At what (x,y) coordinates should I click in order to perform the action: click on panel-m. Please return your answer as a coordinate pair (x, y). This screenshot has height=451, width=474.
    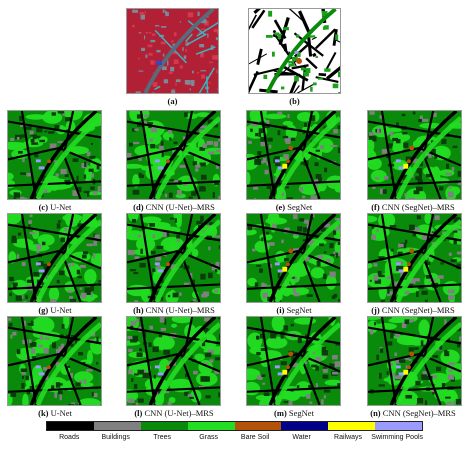
    Looking at the image, I should click on (293, 361).